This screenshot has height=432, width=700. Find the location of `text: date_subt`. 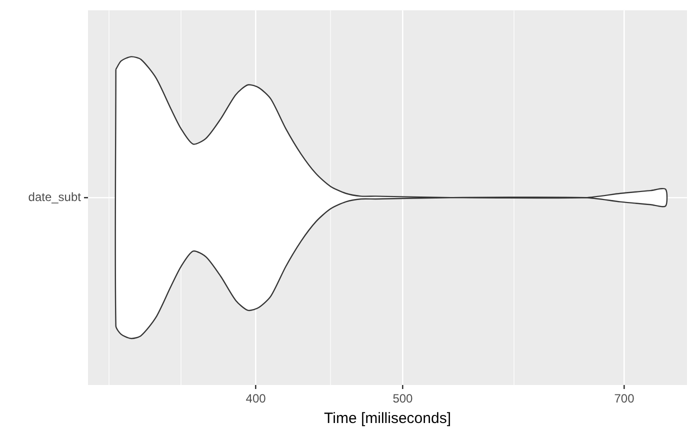

text: date_subt is located at coordinates (55, 197).